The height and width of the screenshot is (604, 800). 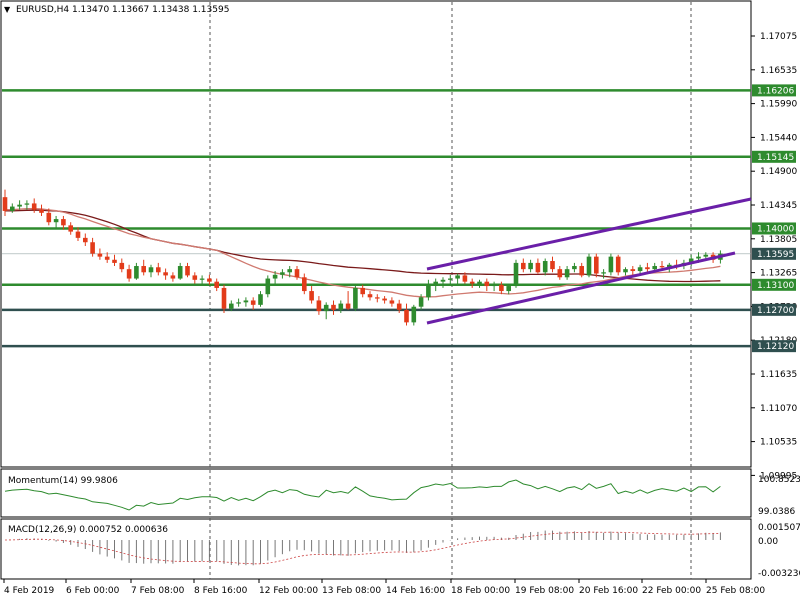 I want to click on momentum-line, so click(x=362, y=495).